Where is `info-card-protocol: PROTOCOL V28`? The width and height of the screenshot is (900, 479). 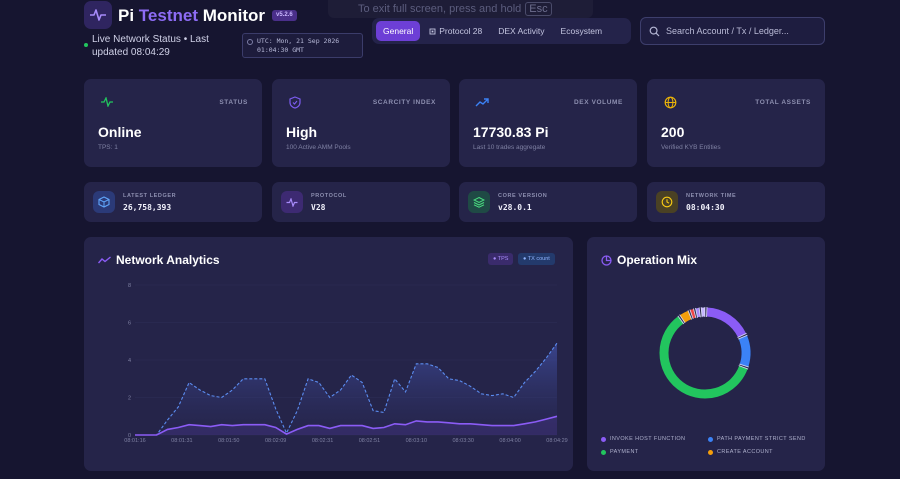 info-card-protocol: PROTOCOL V28 is located at coordinates (361, 202).